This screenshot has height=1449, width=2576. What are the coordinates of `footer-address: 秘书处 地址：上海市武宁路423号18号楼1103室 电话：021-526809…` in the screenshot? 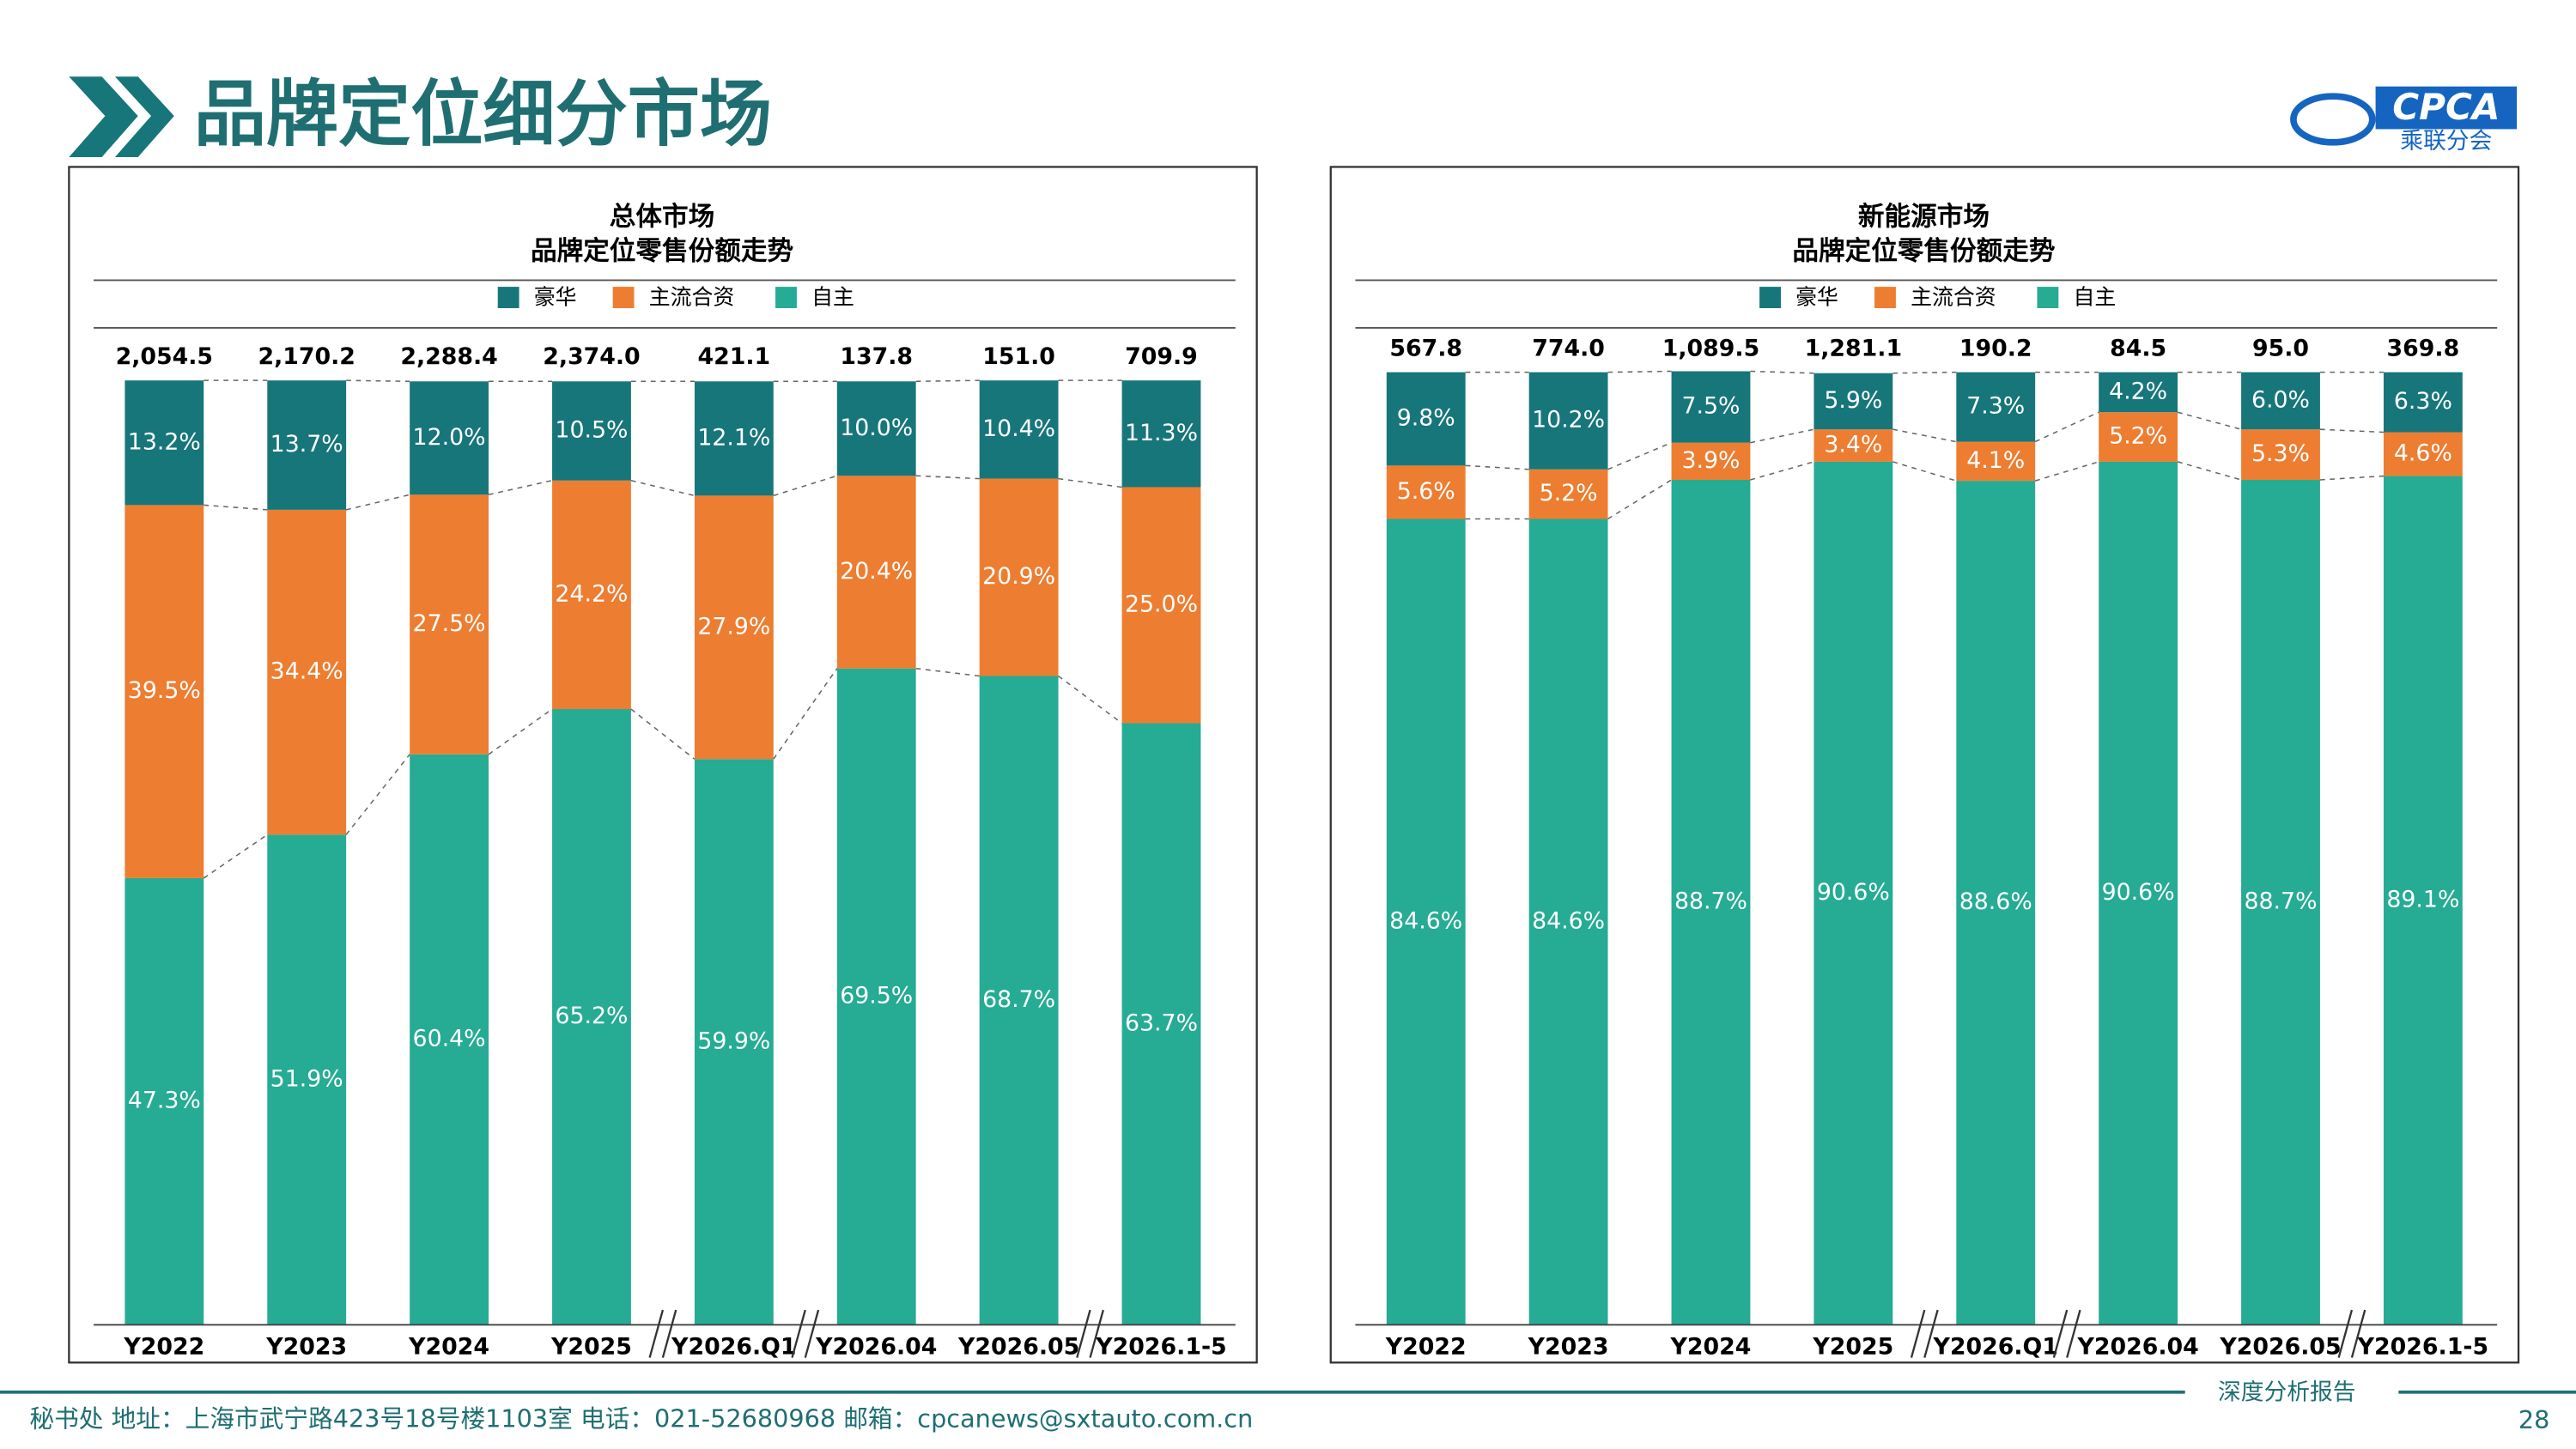 It's located at (641, 1418).